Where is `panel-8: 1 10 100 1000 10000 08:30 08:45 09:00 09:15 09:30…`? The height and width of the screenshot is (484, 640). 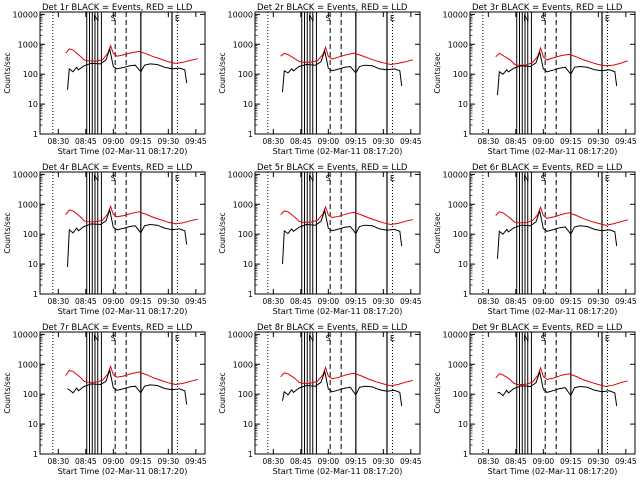 panel-8: 1 10 100 1000 10000 08:30 08:45 09:00 09:15 09:30… is located at coordinates (320, 399).